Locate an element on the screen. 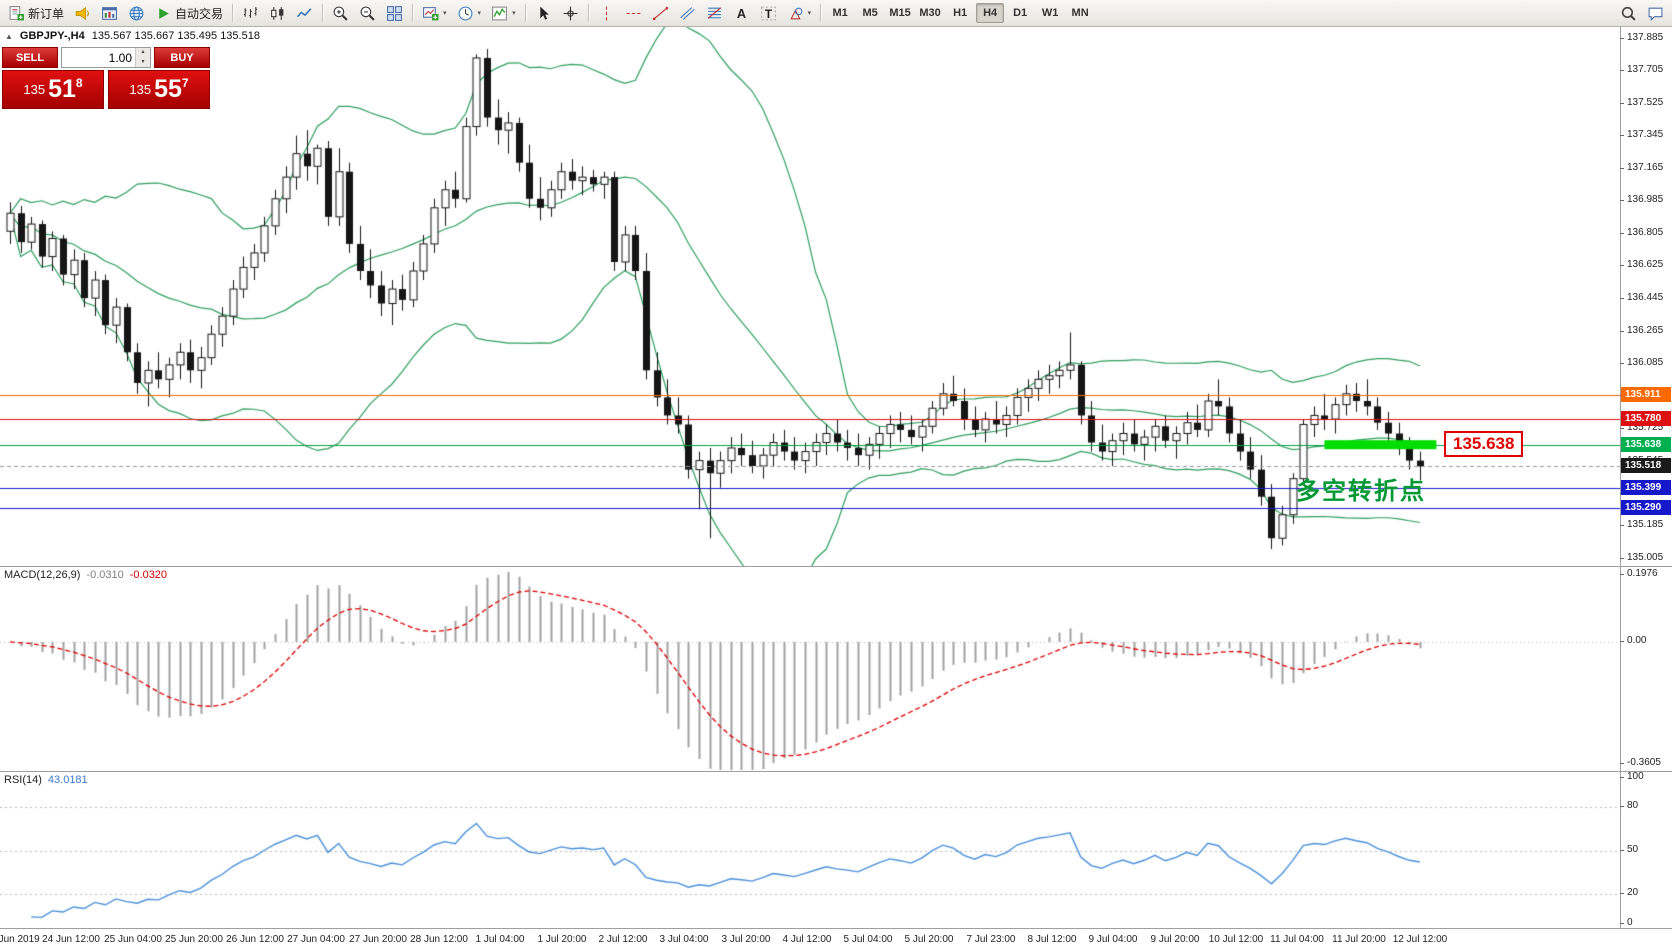 The image size is (1672, 950). indicators-button: ▾ is located at coordinates (503, 13).